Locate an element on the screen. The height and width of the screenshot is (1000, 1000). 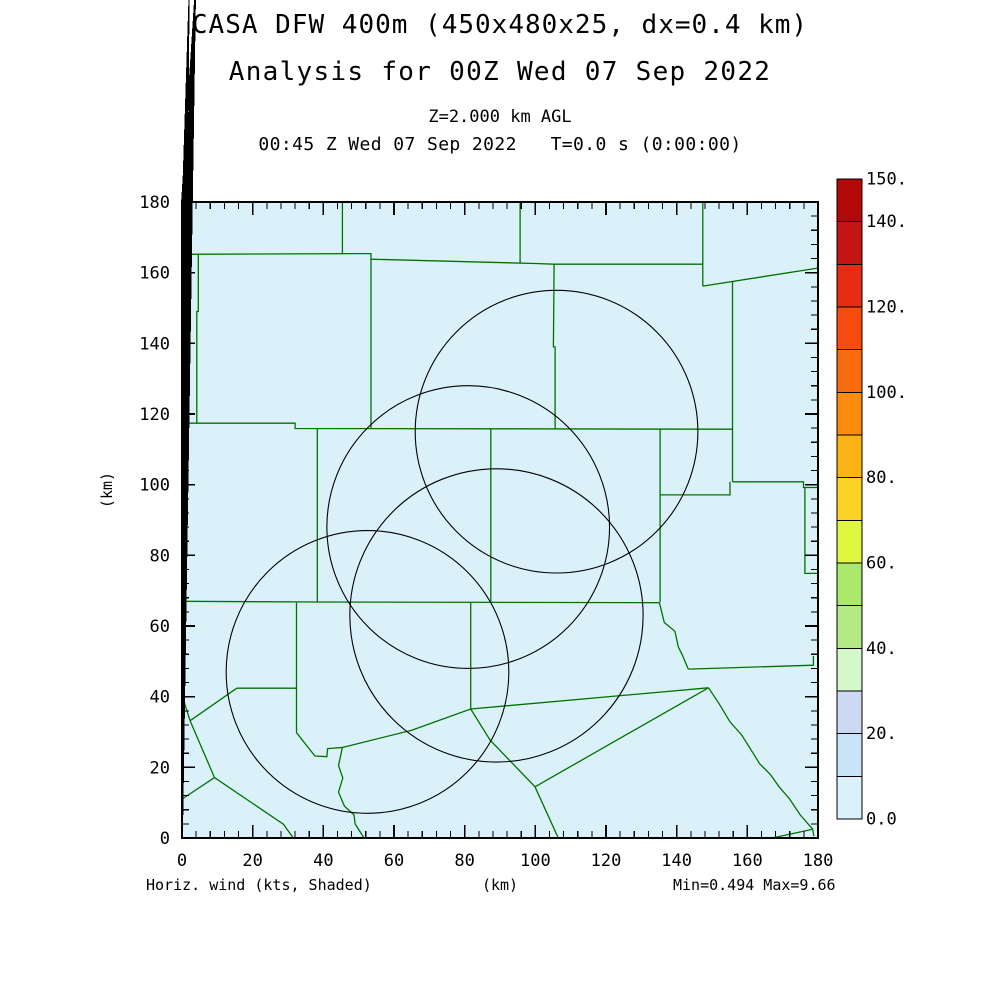
x-axis-unit-label: (km) is located at coordinates (500, 885).